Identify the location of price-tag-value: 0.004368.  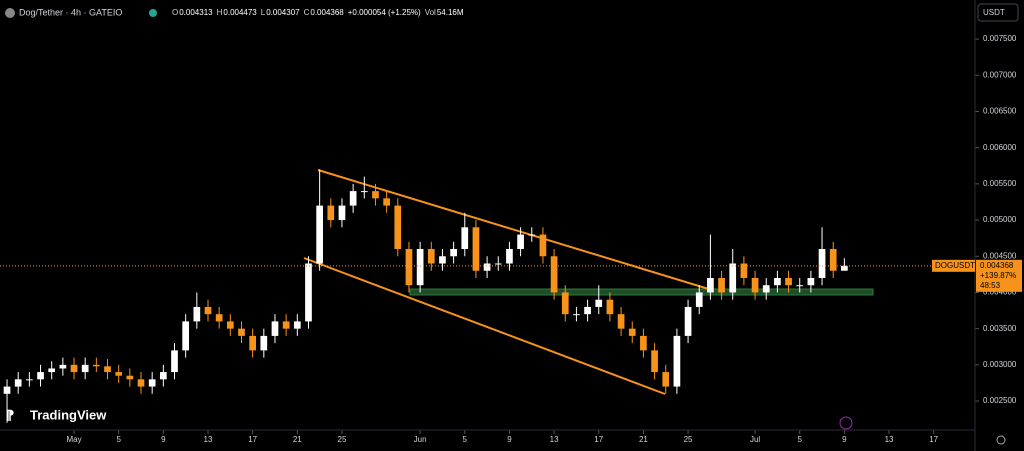
(997, 265).